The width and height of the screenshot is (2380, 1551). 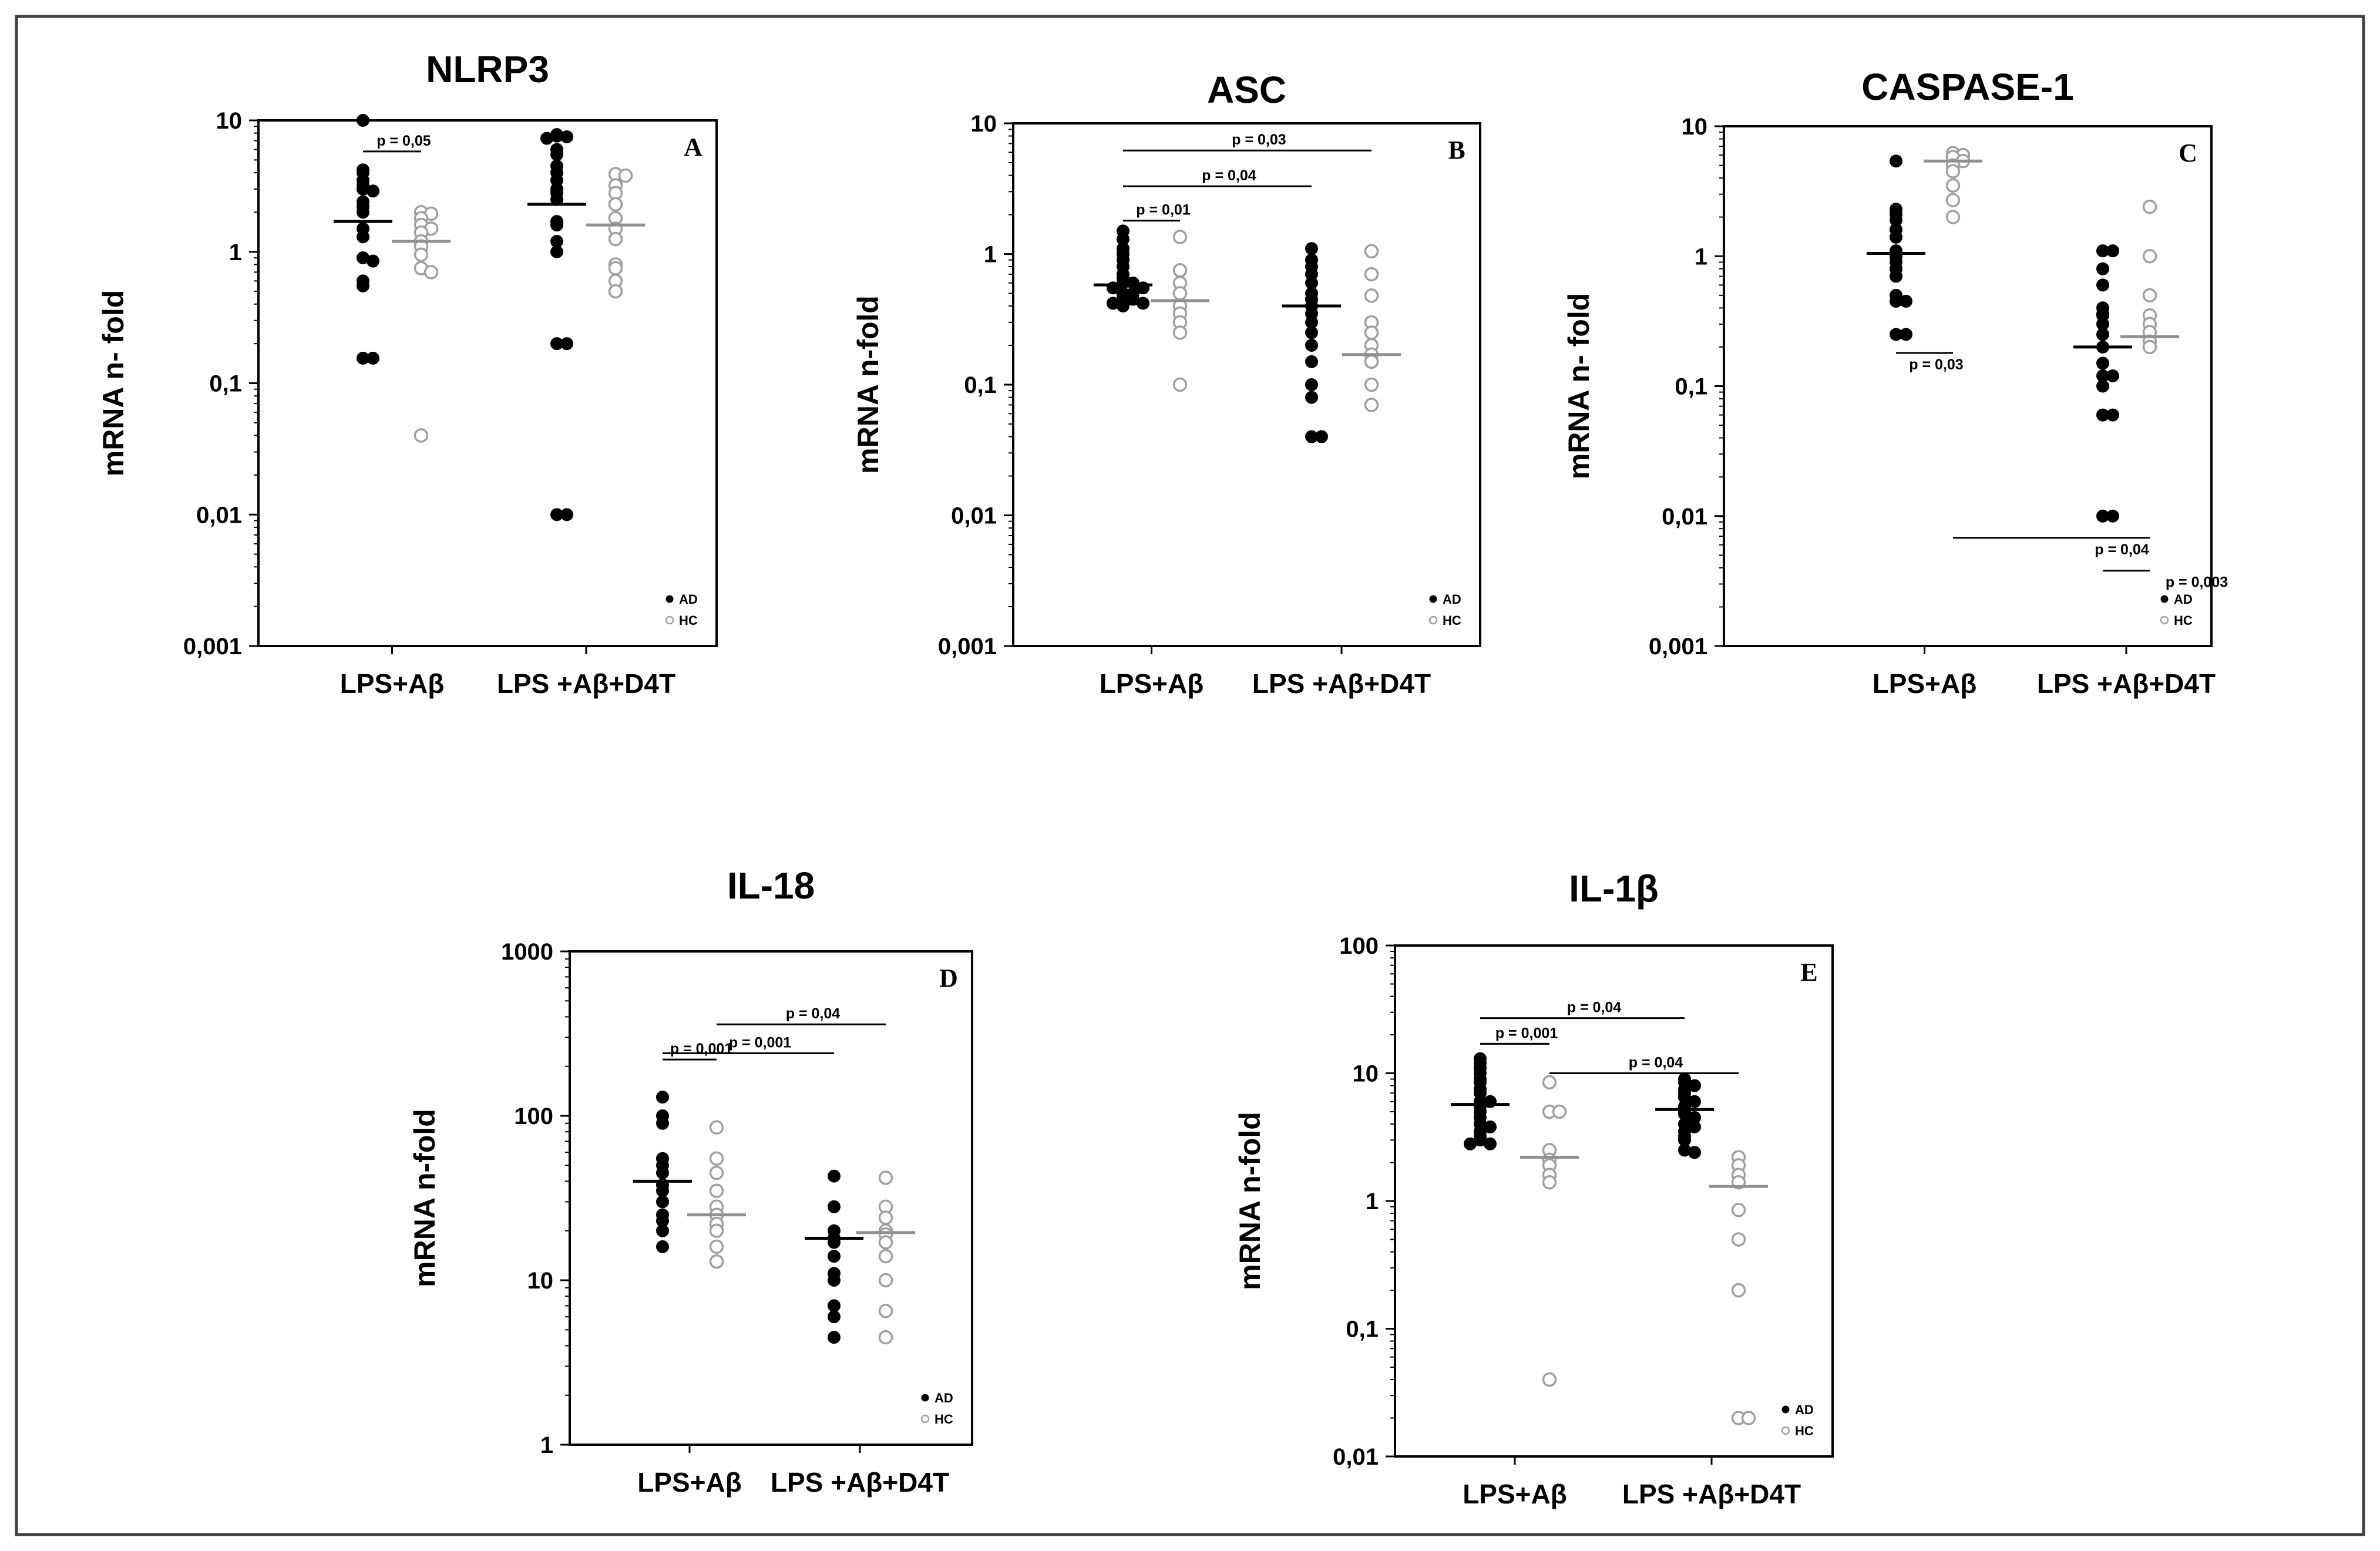 I want to click on chart-title: ASC, so click(x=1246, y=90).